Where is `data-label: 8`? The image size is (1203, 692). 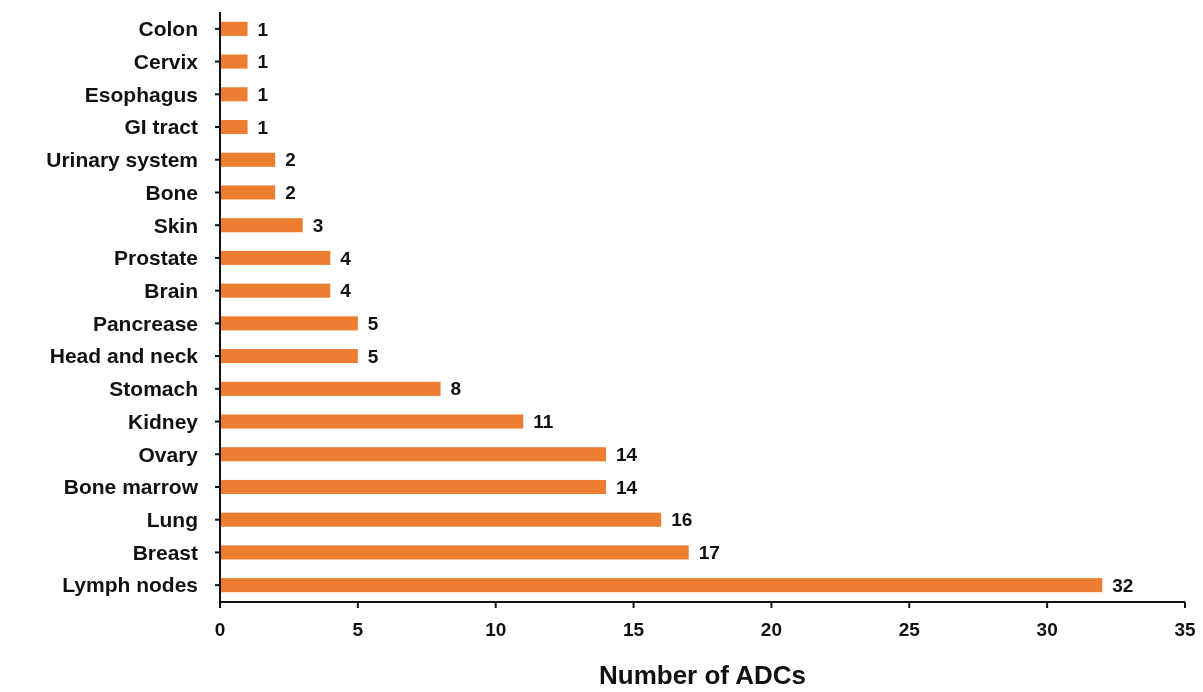 data-label: 8 is located at coordinates (456, 389).